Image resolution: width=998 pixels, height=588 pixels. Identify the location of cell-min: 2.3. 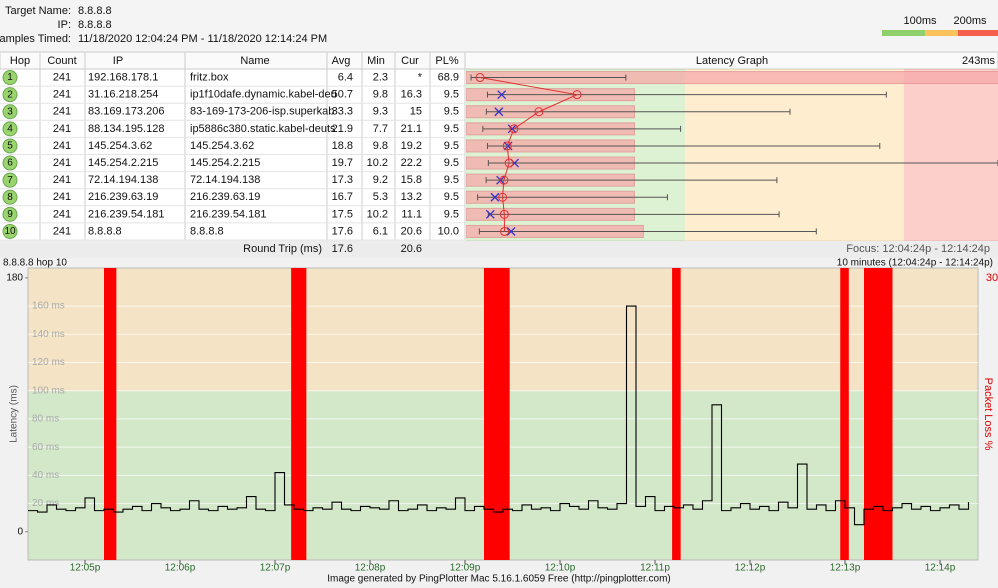
(380, 77).